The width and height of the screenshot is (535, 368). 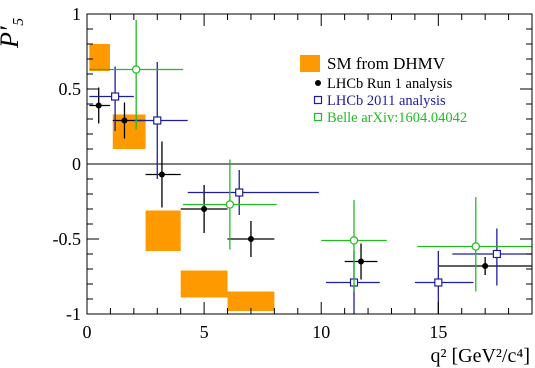 What do you see at coordinates (76, 164) in the screenshot?
I see `y-tick-label: 0` at bounding box center [76, 164].